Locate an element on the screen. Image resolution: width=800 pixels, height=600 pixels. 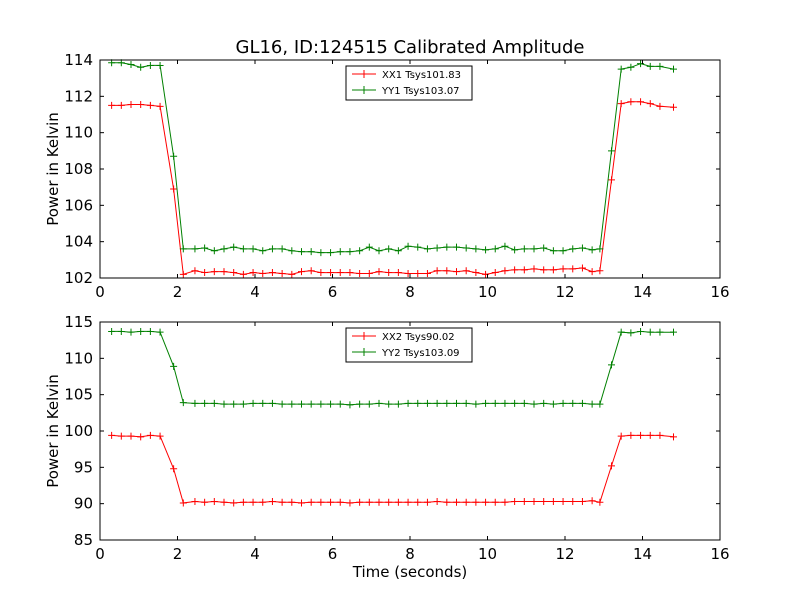
top-x-tick-label: 2 is located at coordinates (178, 292).